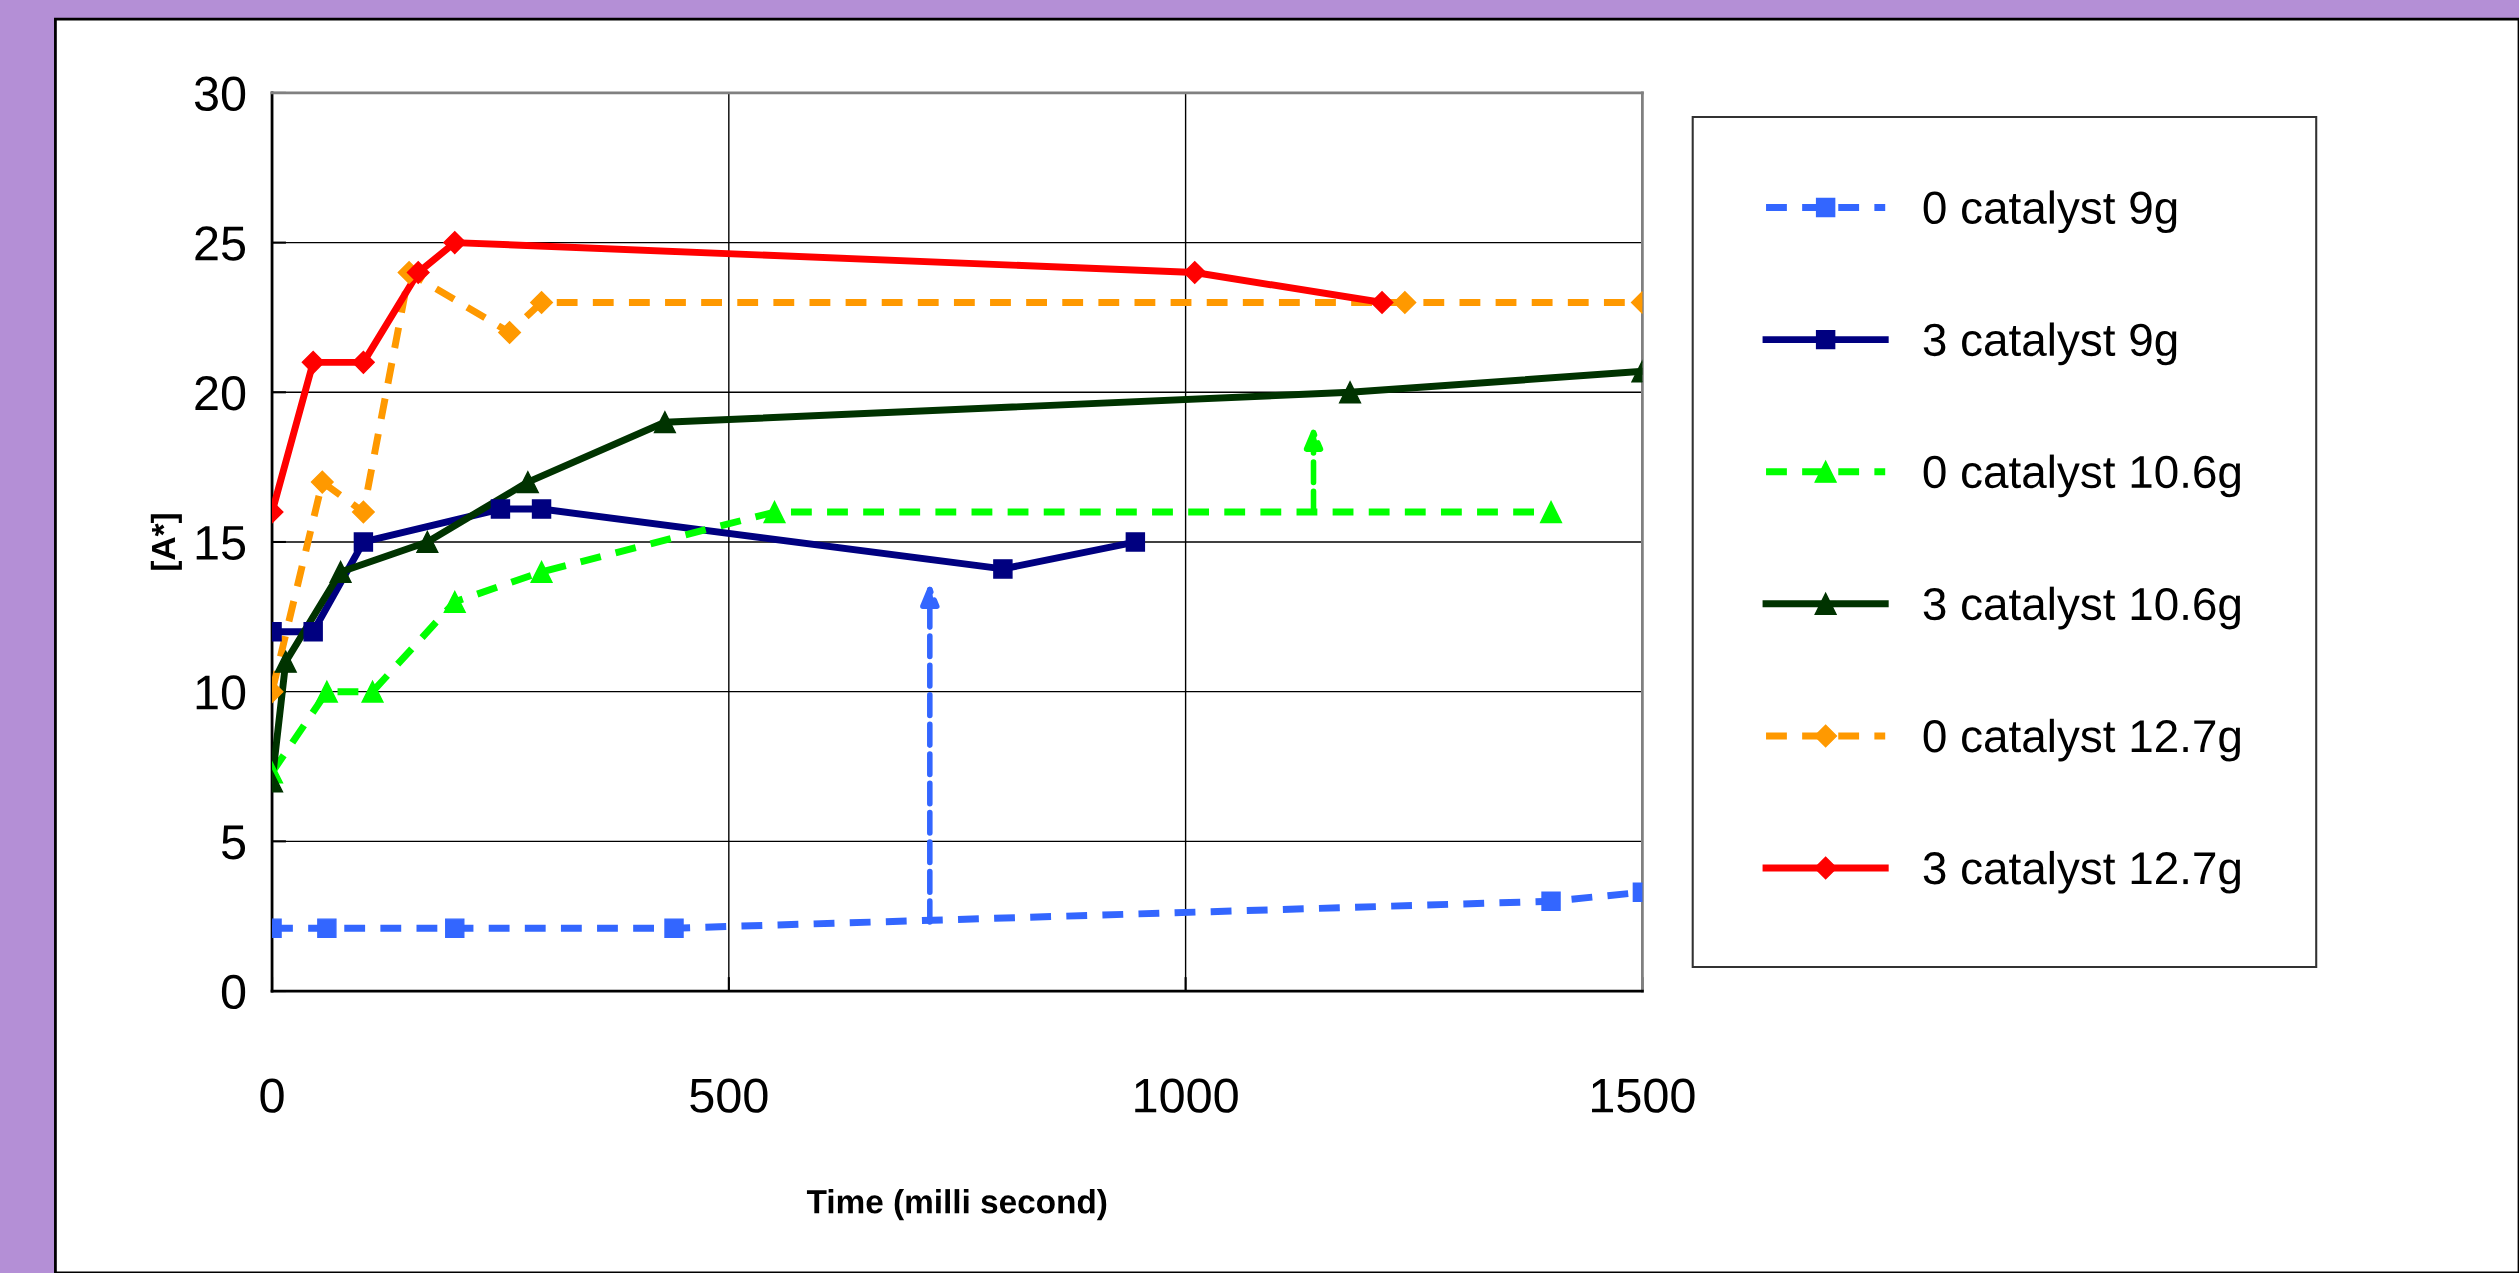 The height and width of the screenshot is (1273, 2519). Describe the element at coordinates (220, 393) in the screenshot. I see `y-tick-label: 20` at that location.